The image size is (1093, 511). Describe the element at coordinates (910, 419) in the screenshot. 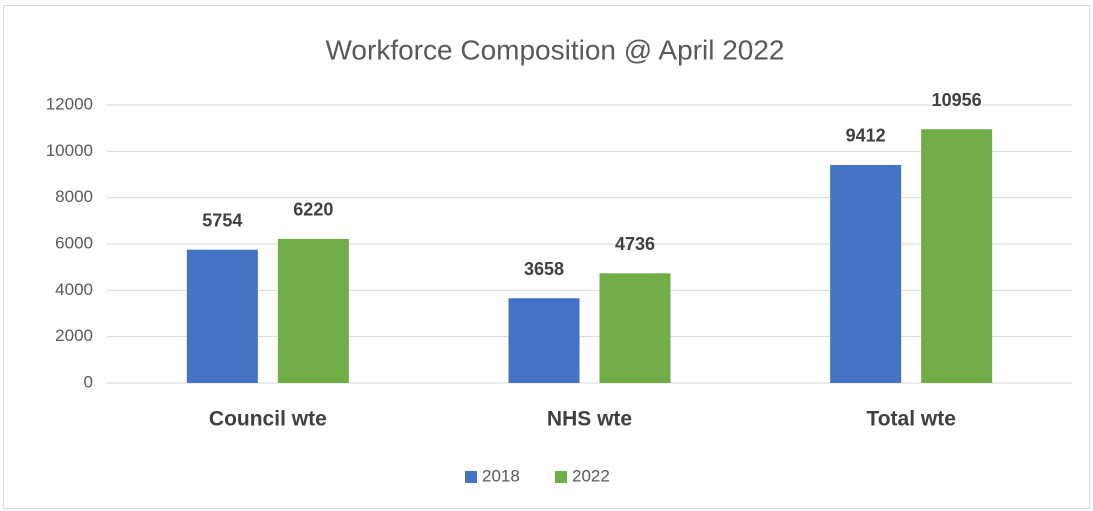

I see `x-tick-label: Total wte` at that location.